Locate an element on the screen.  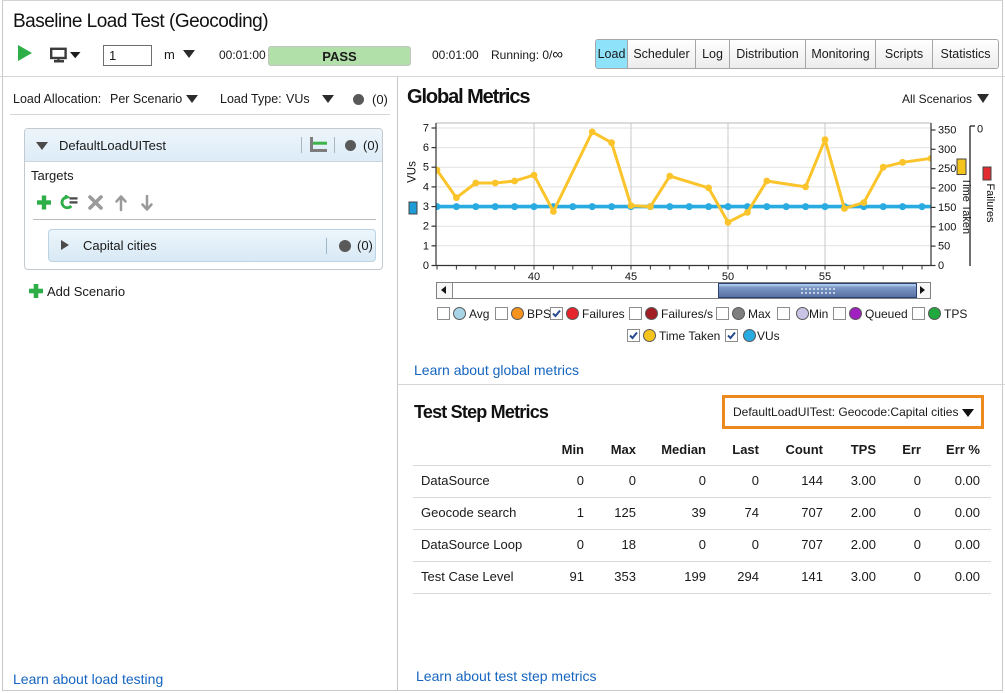
svg-text: 2 is located at coordinates (426, 227).